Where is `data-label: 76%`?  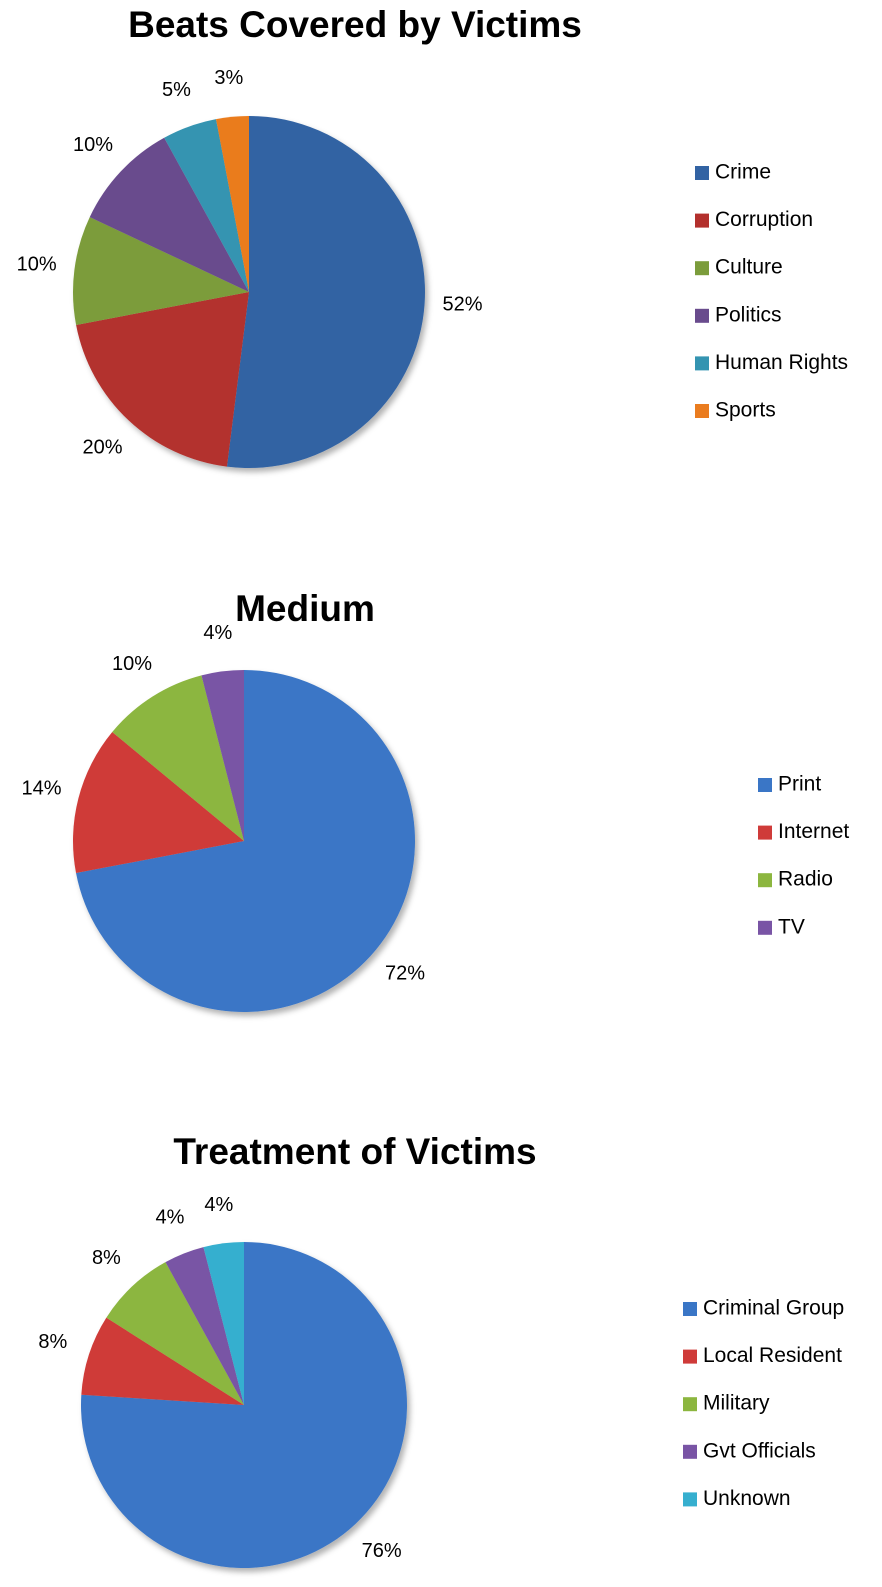 data-label: 76% is located at coordinates (382, 1551).